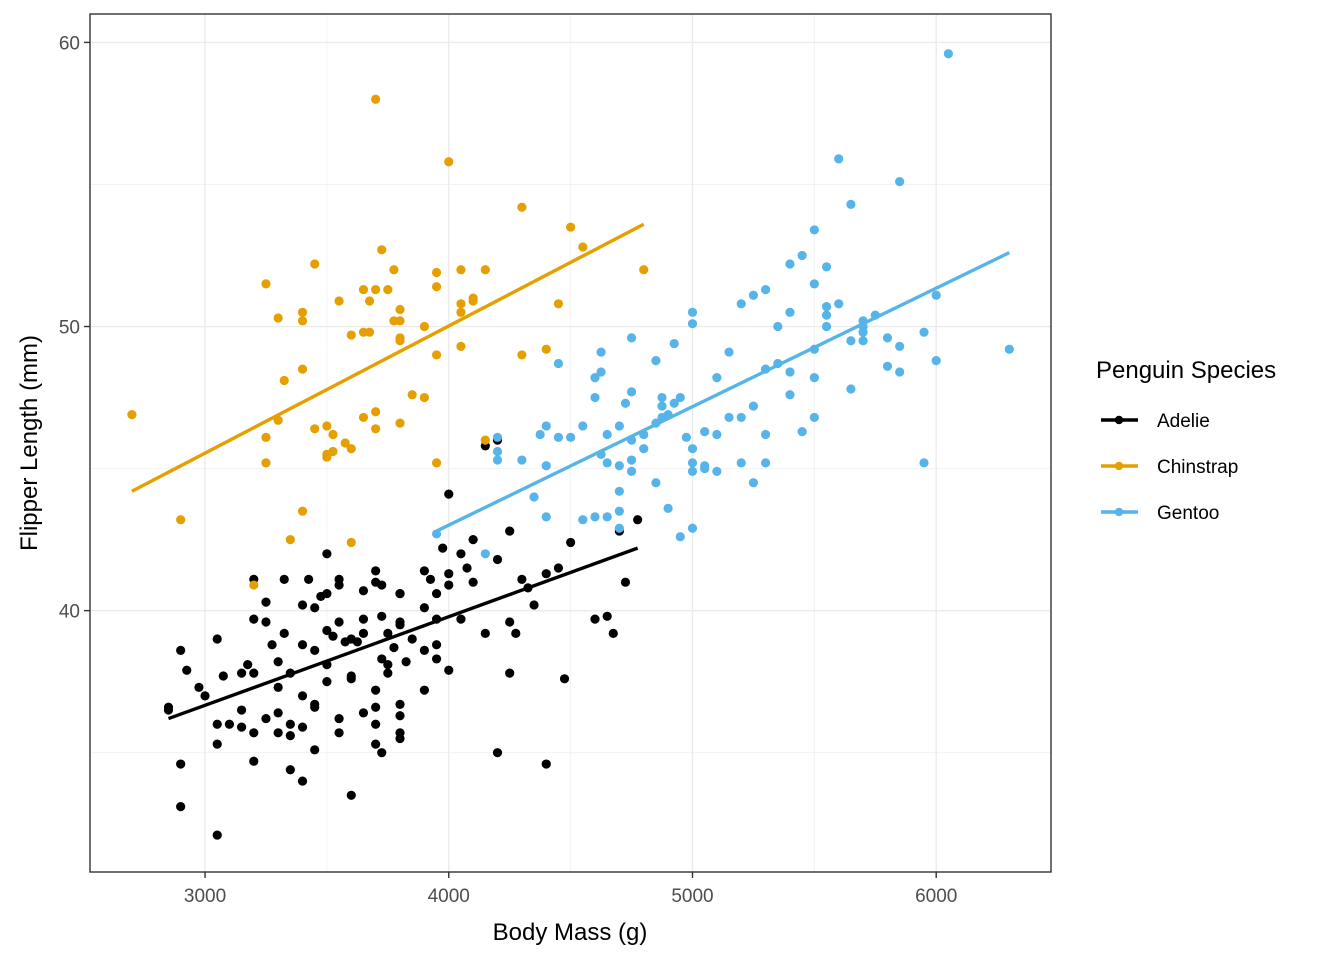 The width and height of the screenshot is (1344, 965). I want to click on legend-point, so click(1119, 466).